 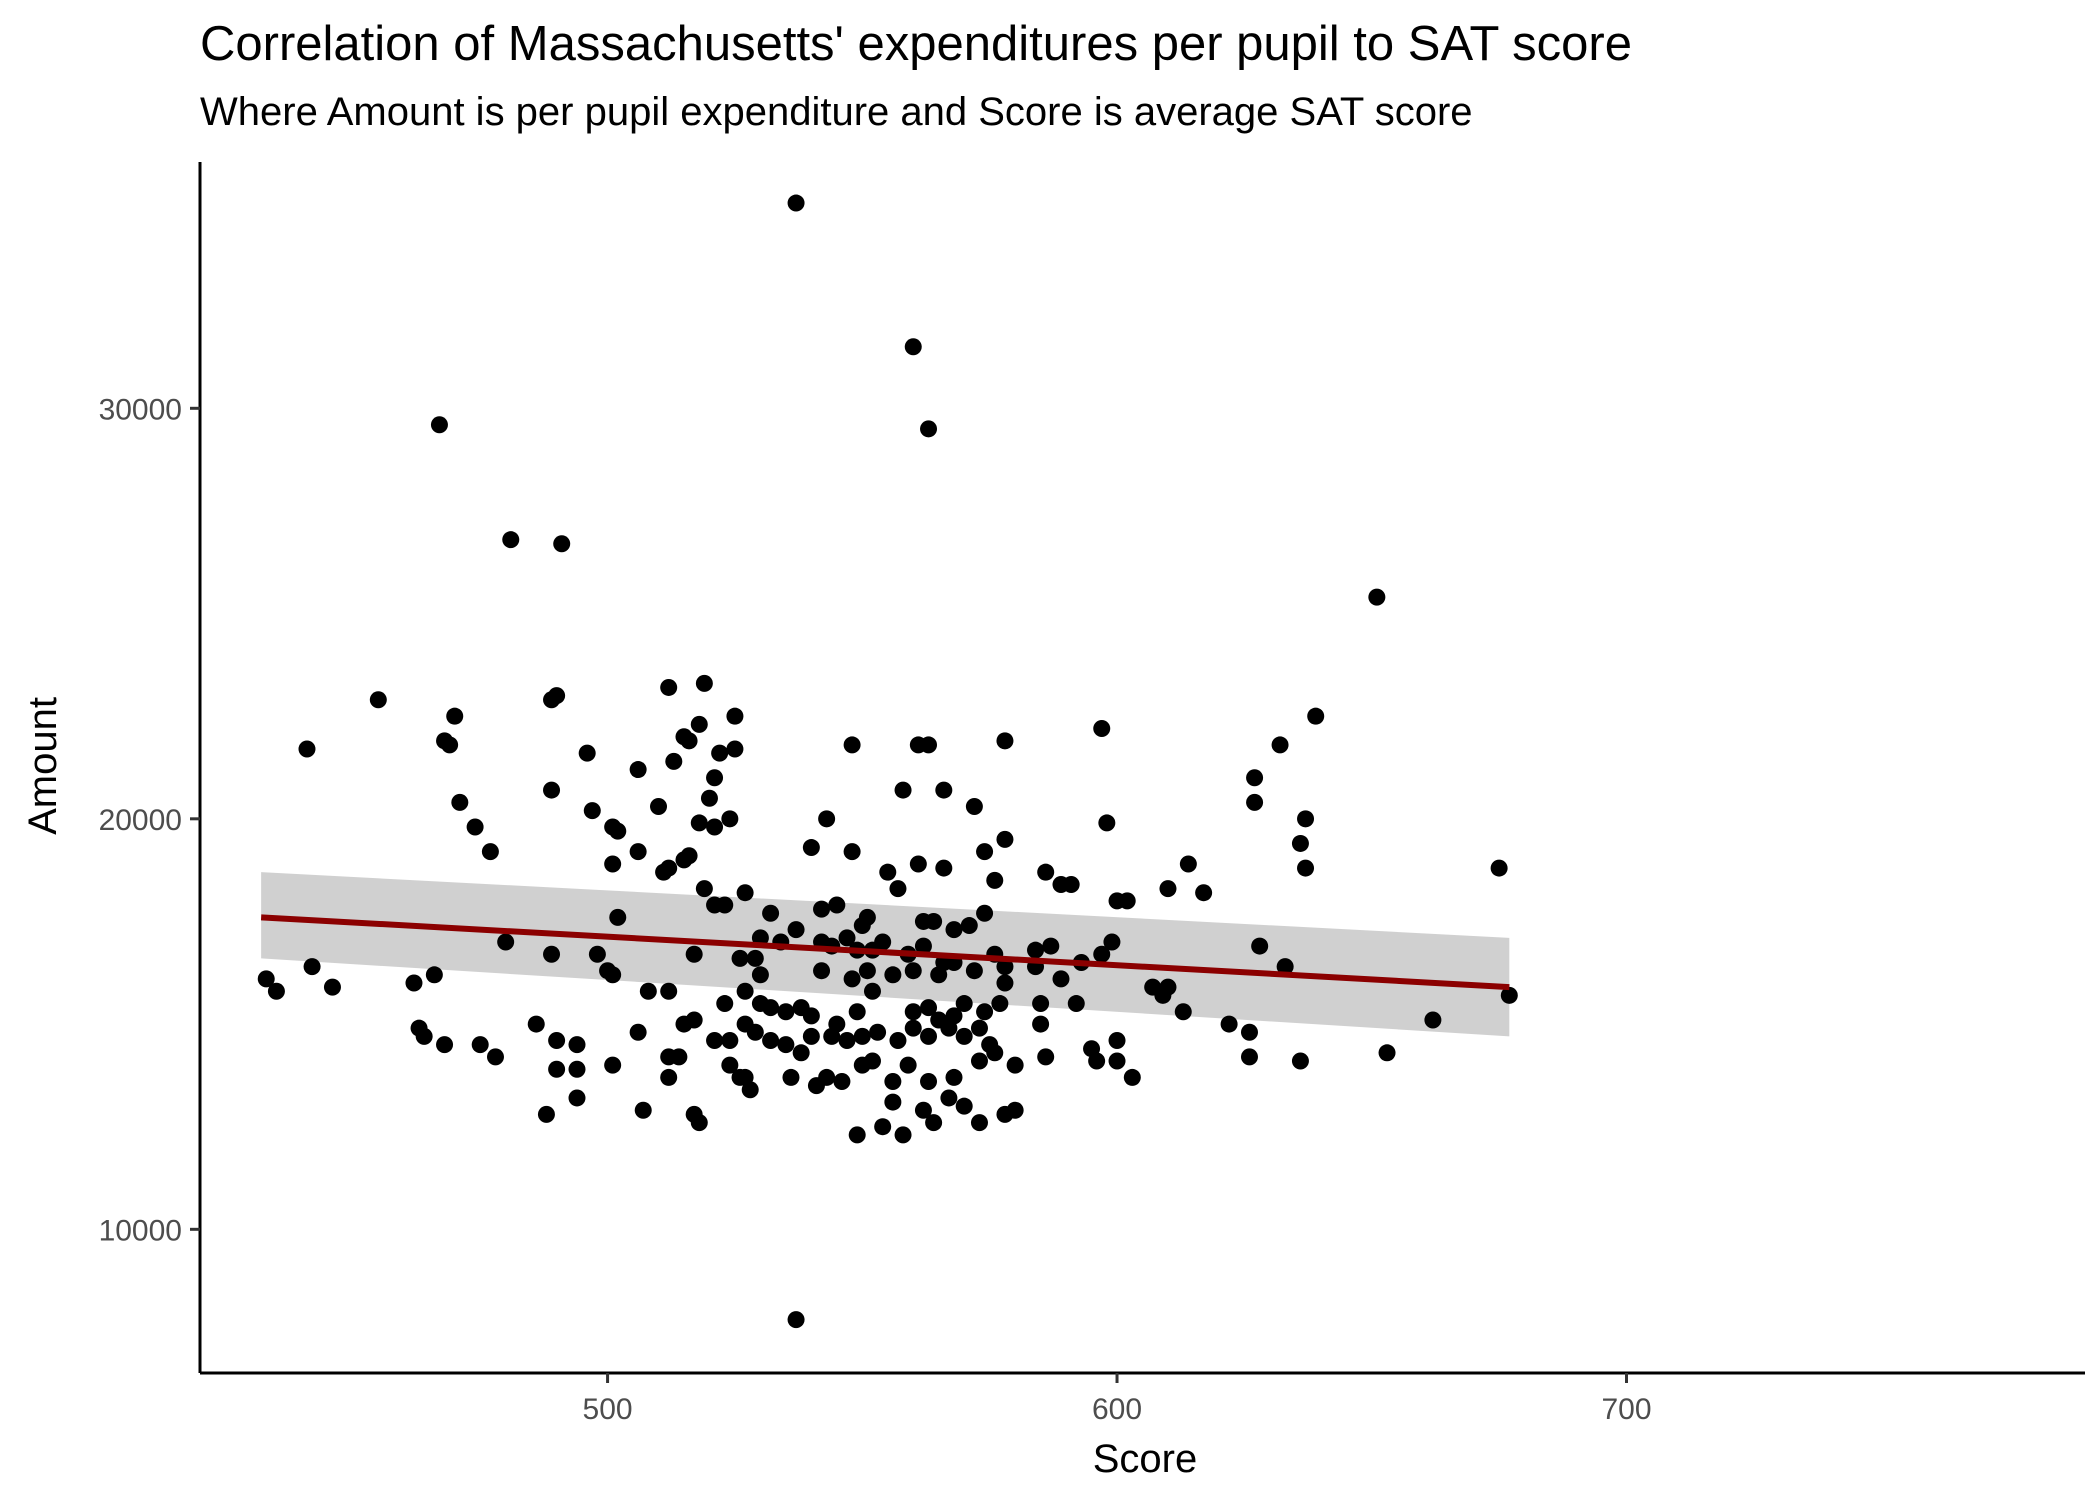 What do you see at coordinates (1626, 1409) in the screenshot?
I see `x-tick-label: 700` at bounding box center [1626, 1409].